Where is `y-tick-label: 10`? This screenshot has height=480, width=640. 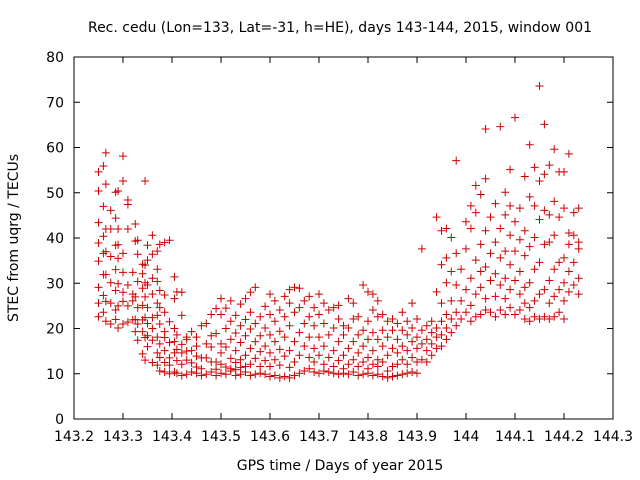 y-tick-label: 10 is located at coordinates (55, 375).